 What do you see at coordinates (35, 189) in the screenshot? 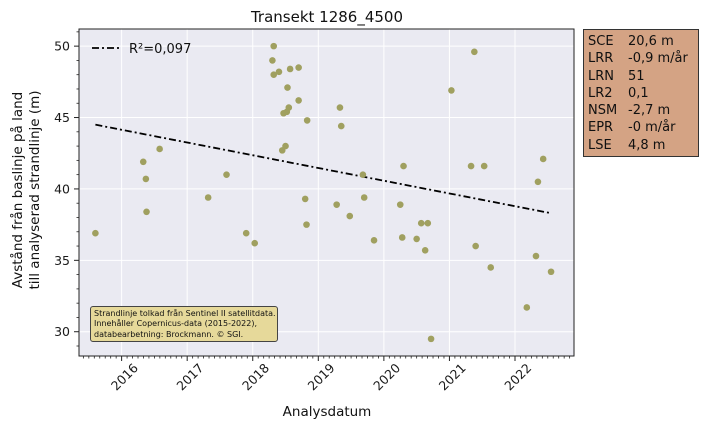
I see `y-axis-label-line2: till analyserad strandlinje (m)` at bounding box center [35, 189].